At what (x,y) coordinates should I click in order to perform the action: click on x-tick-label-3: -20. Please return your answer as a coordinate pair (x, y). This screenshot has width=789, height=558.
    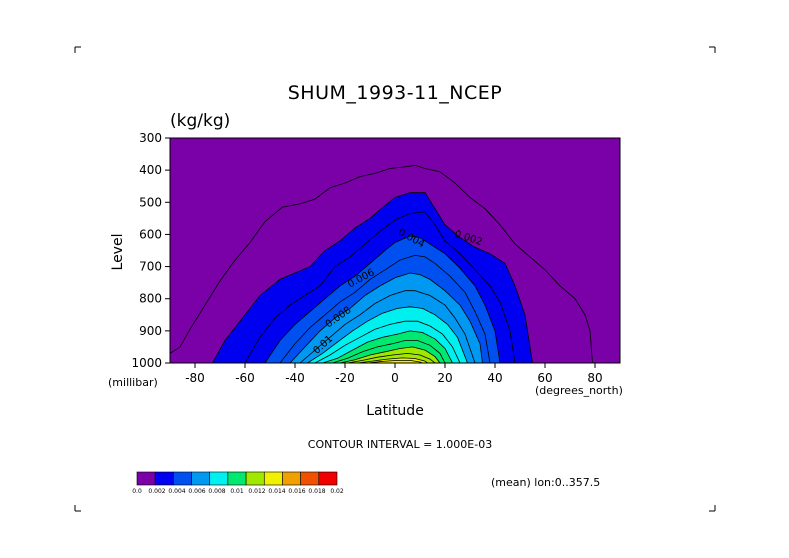
    Looking at the image, I should click on (345, 378).